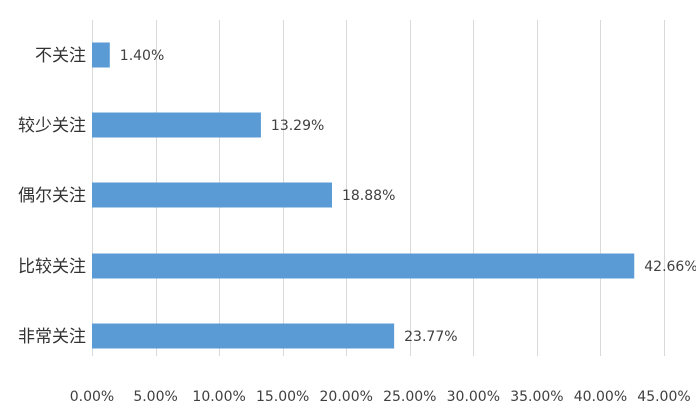 The height and width of the screenshot is (419, 696). What do you see at coordinates (52, 196) in the screenshot?
I see `category-label: 偶尔关注` at bounding box center [52, 196].